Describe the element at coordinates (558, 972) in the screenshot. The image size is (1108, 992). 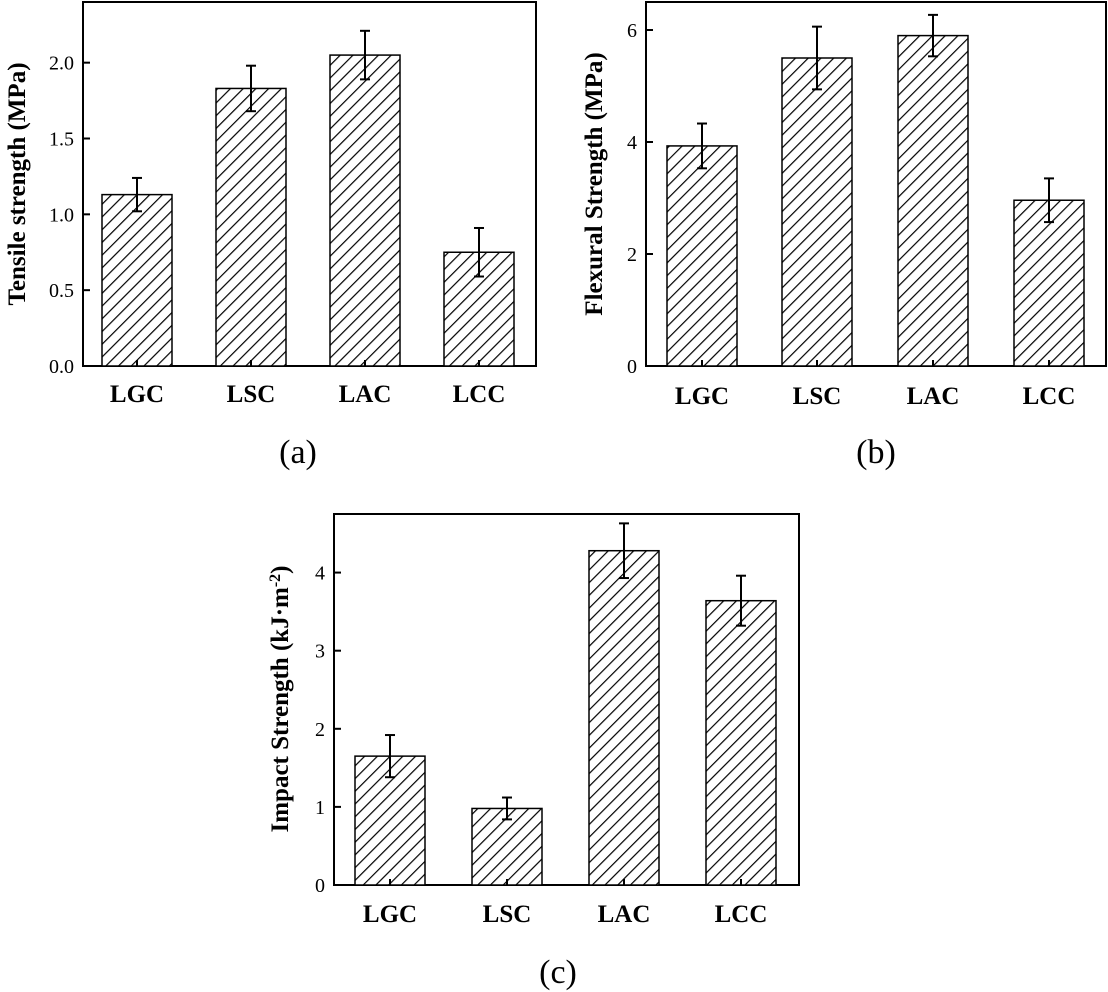
I see `panel-label: (c)` at that location.